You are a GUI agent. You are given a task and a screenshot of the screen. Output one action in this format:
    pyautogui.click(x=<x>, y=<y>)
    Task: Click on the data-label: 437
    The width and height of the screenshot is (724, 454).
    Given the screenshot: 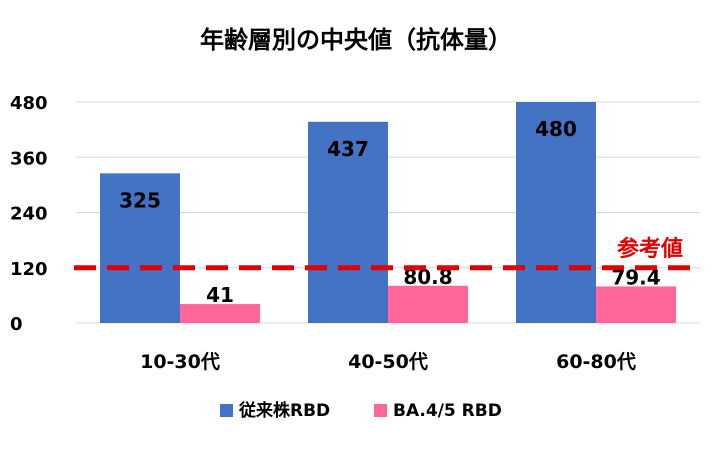 What is the action you would take?
    pyautogui.click(x=348, y=149)
    